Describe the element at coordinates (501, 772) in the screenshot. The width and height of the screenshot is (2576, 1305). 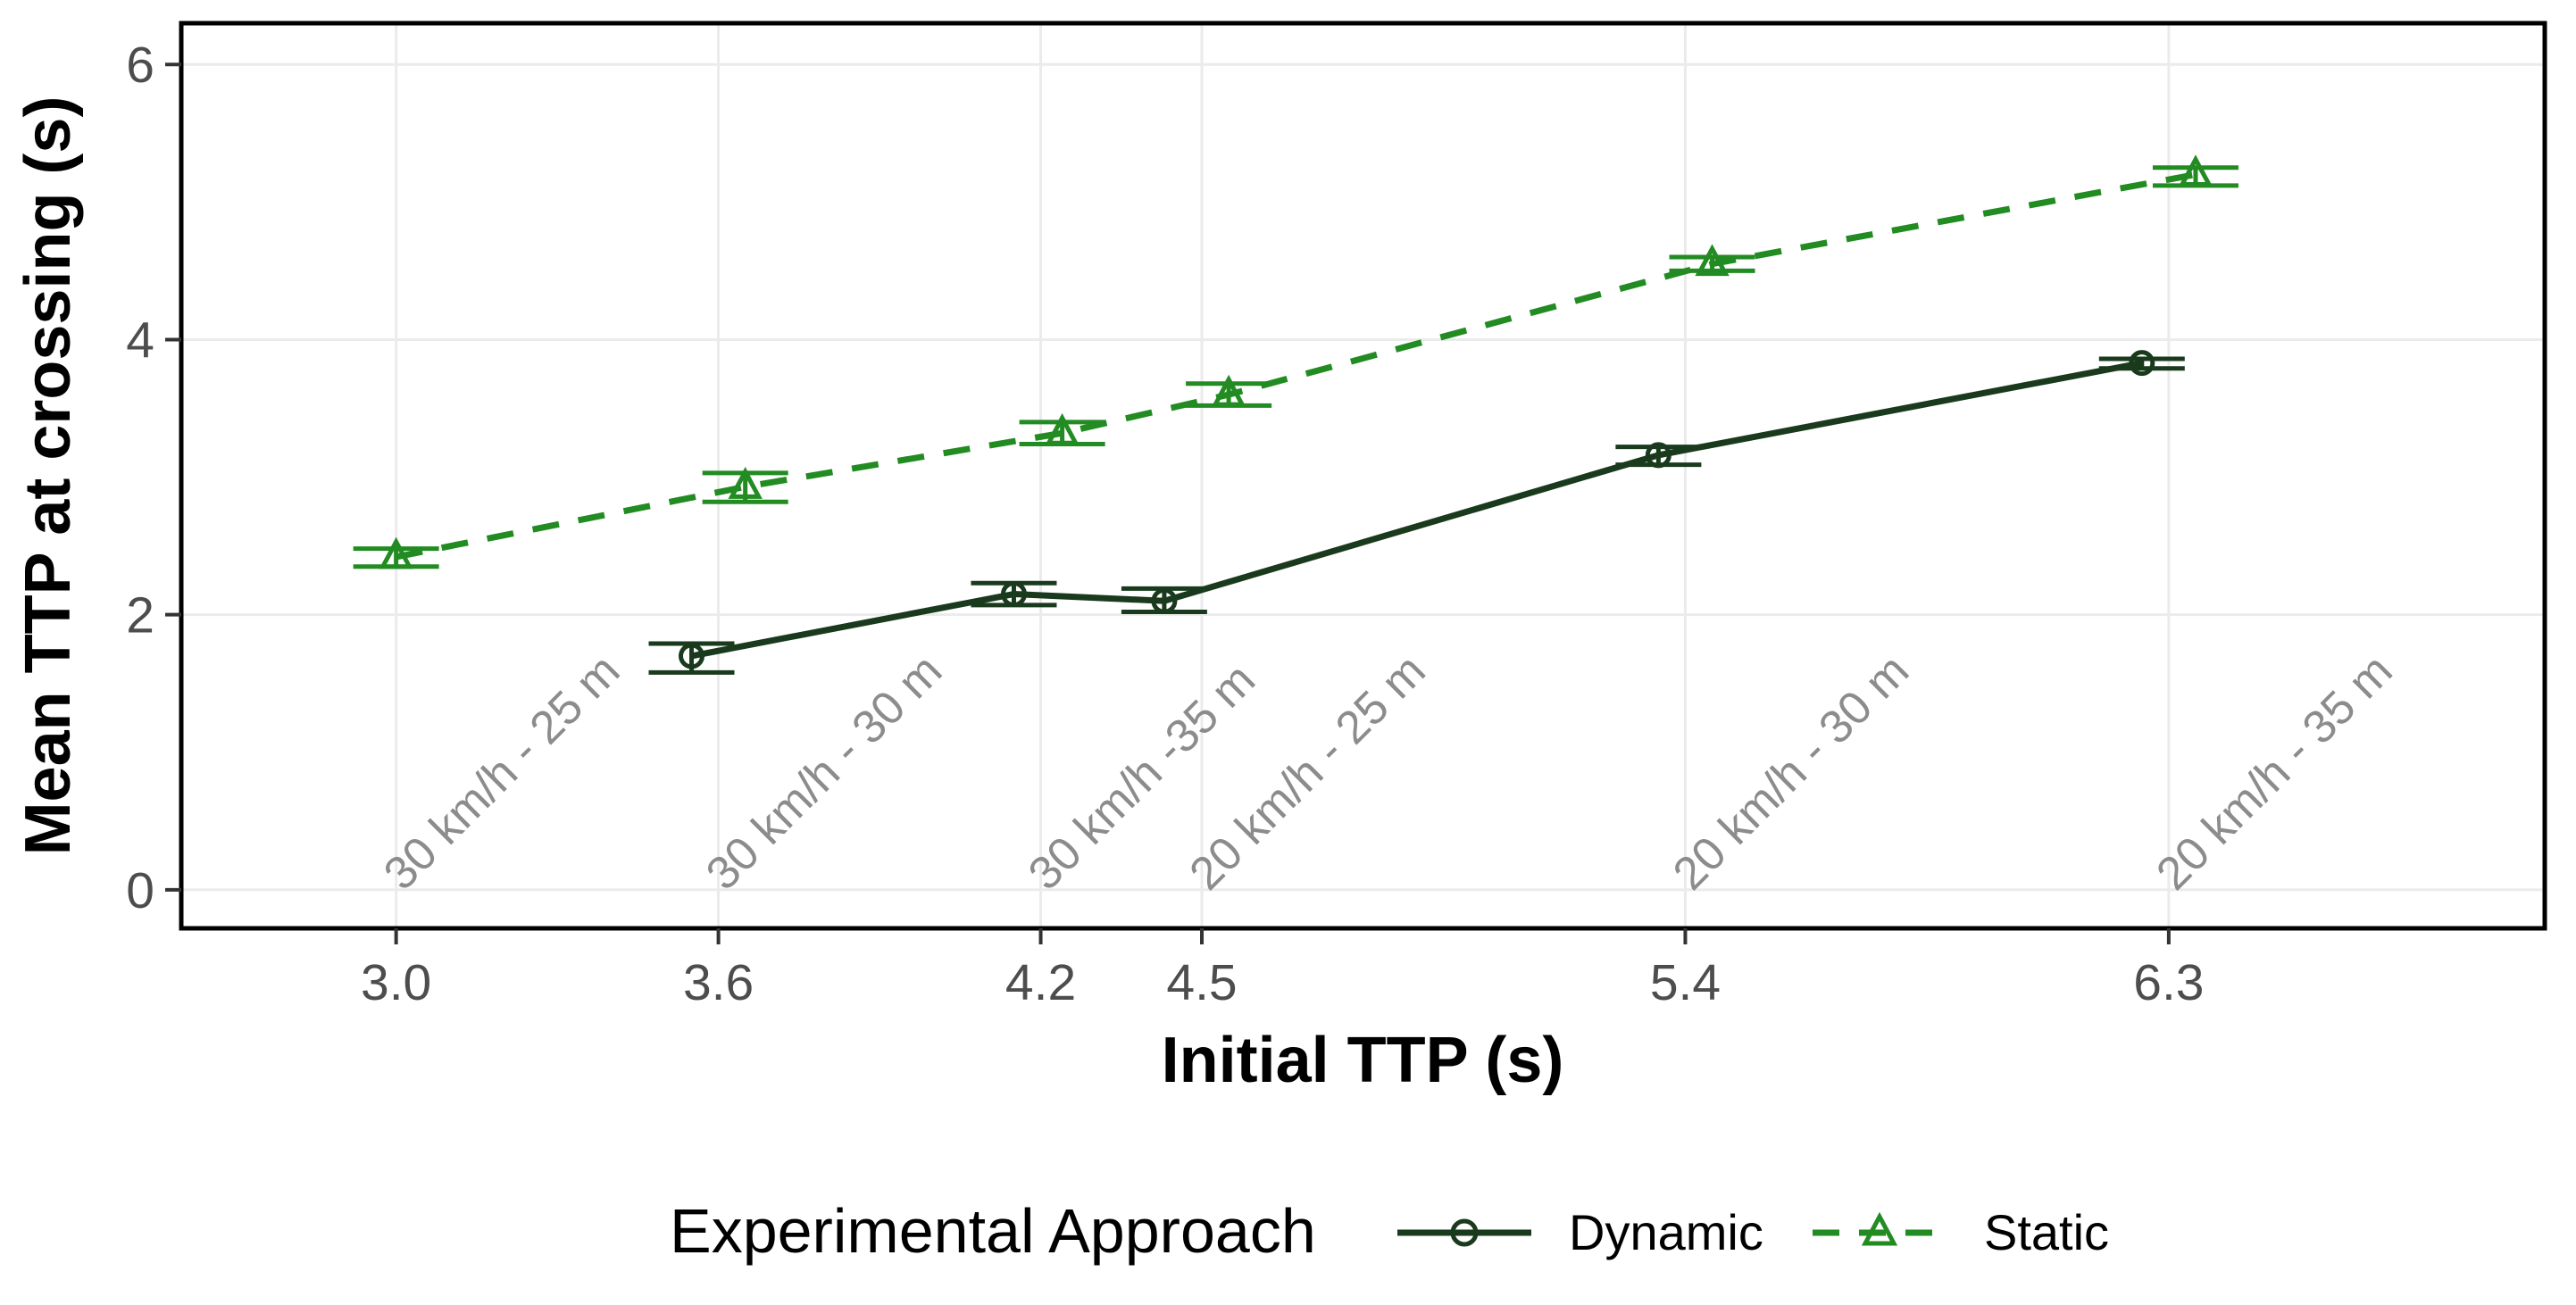
I see `condition-label: 30 km/h - 25 m` at that location.